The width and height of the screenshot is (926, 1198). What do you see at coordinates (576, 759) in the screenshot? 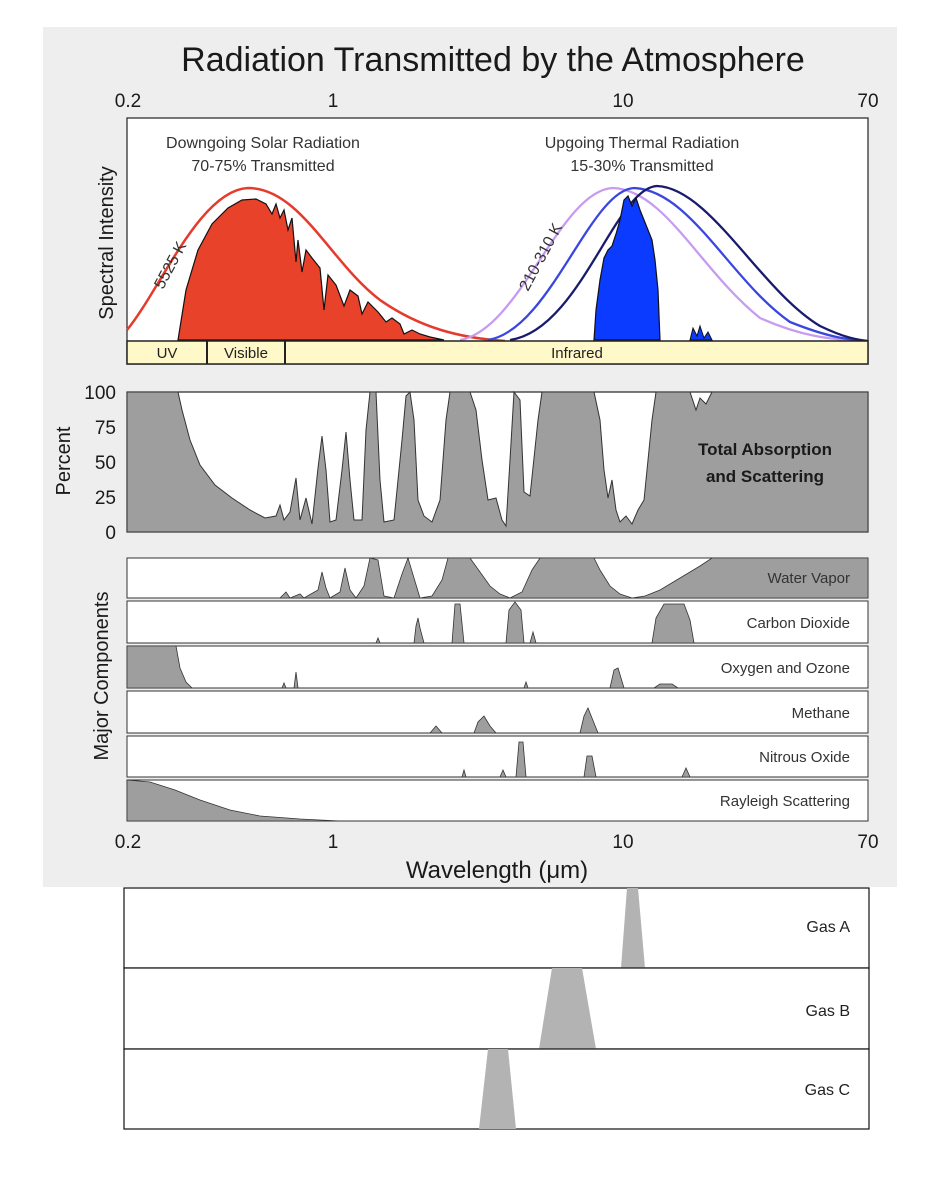
I see `nitrous-oxide-area` at bounding box center [576, 759].